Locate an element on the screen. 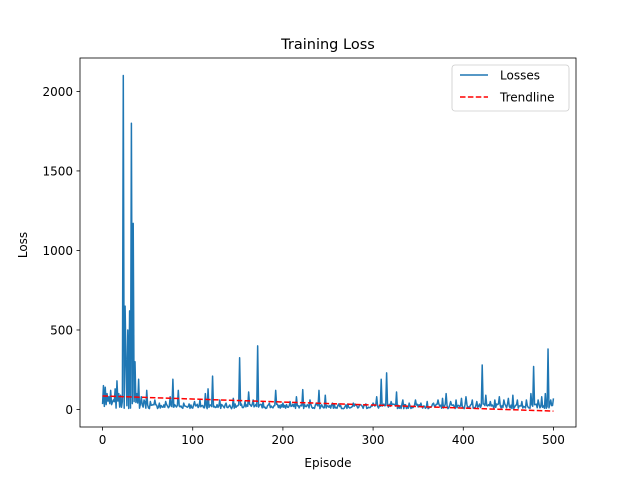  y-axis-label: Loss is located at coordinates (23, 245).